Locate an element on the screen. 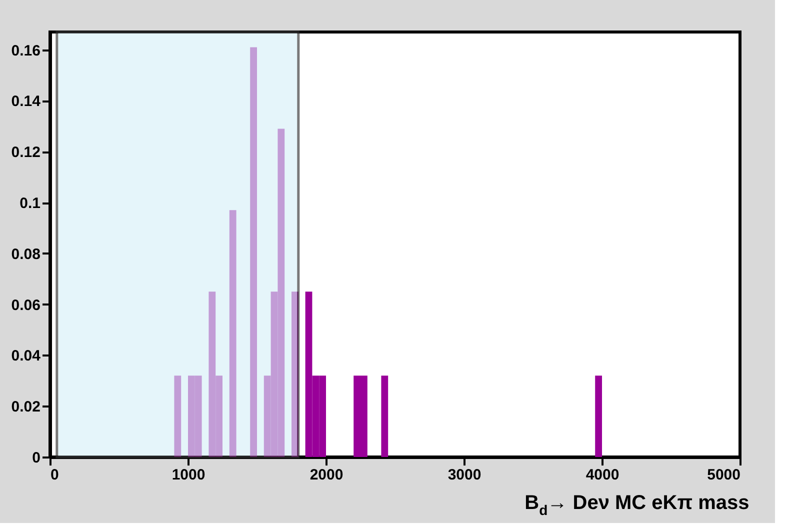 The image size is (809, 528). x-tick-label: 3000 is located at coordinates (465, 475).